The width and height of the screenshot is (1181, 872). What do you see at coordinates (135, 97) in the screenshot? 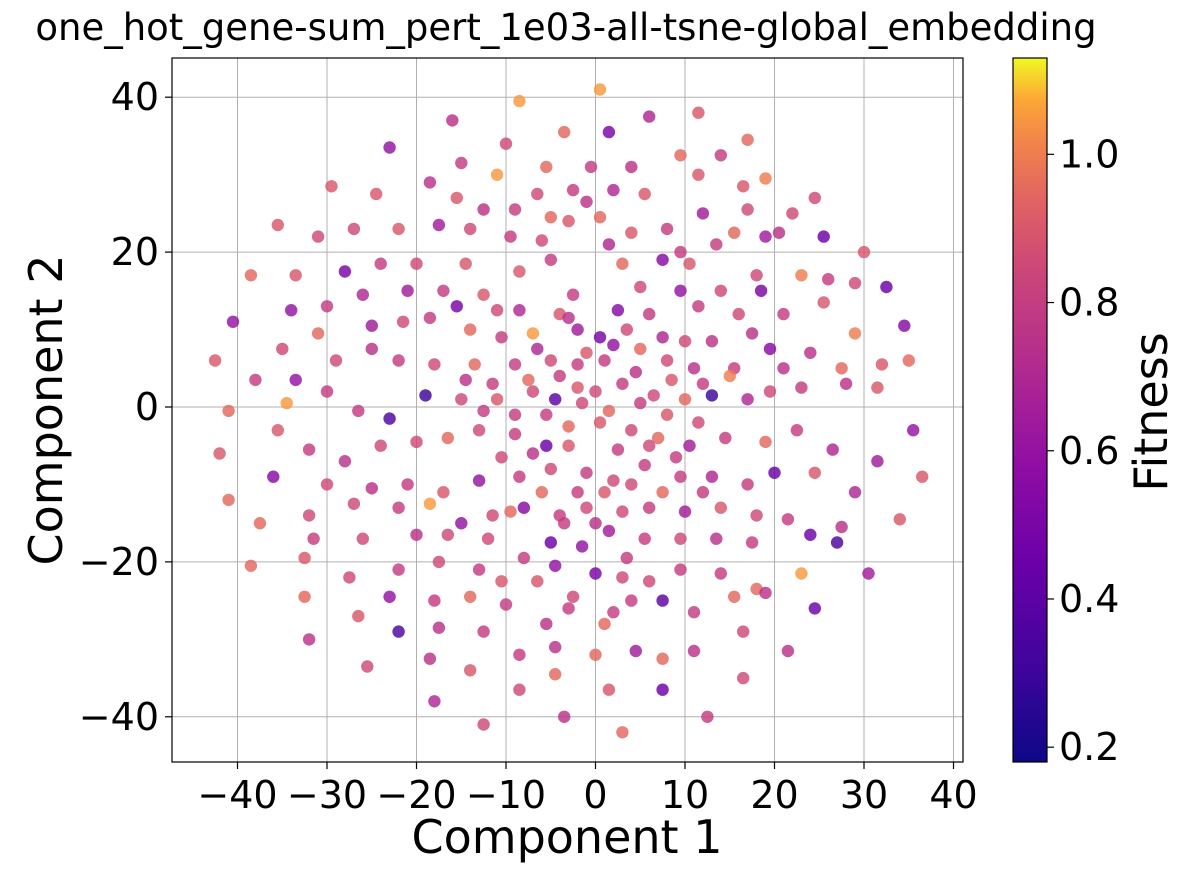
I see `y-tick-label: 40` at bounding box center [135, 97].